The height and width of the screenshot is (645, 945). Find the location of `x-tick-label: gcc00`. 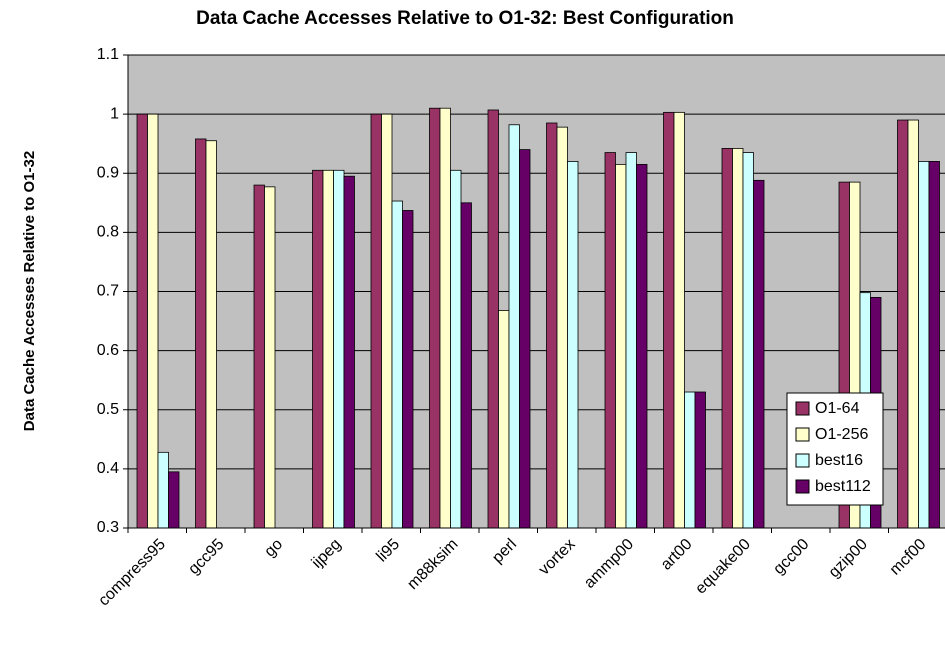

x-tick-label: gcc00 is located at coordinates (791, 557).